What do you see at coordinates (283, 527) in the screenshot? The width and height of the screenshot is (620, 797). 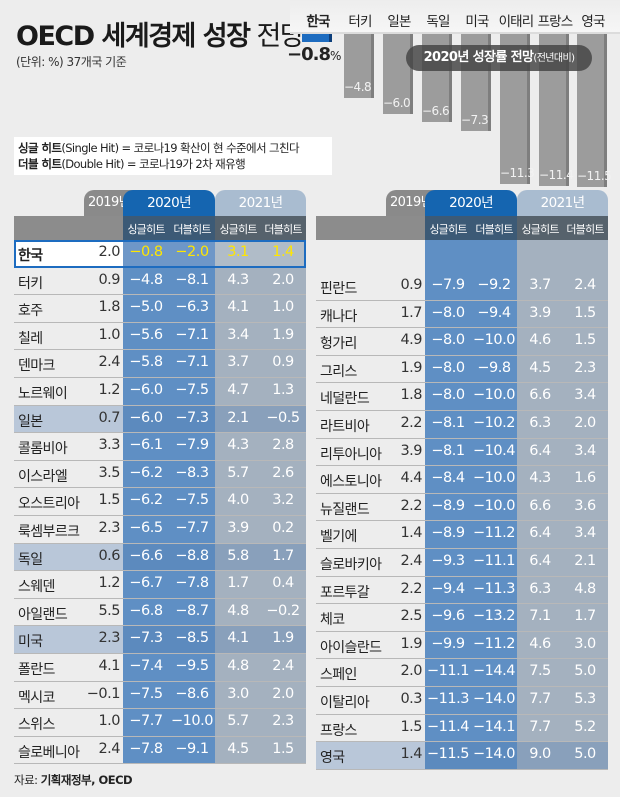 I see `value-2021-double: 0.2` at bounding box center [283, 527].